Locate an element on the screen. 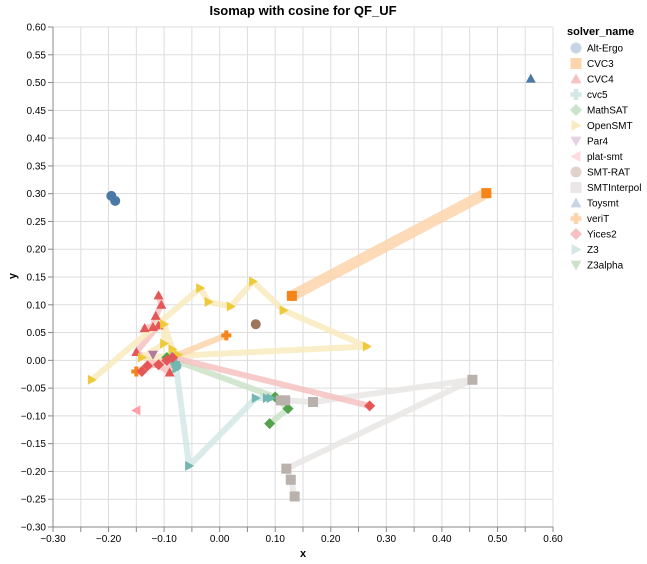 This screenshot has width=647, height=564. legend-symbol-cvc3 is located at coordinates (576, 63).